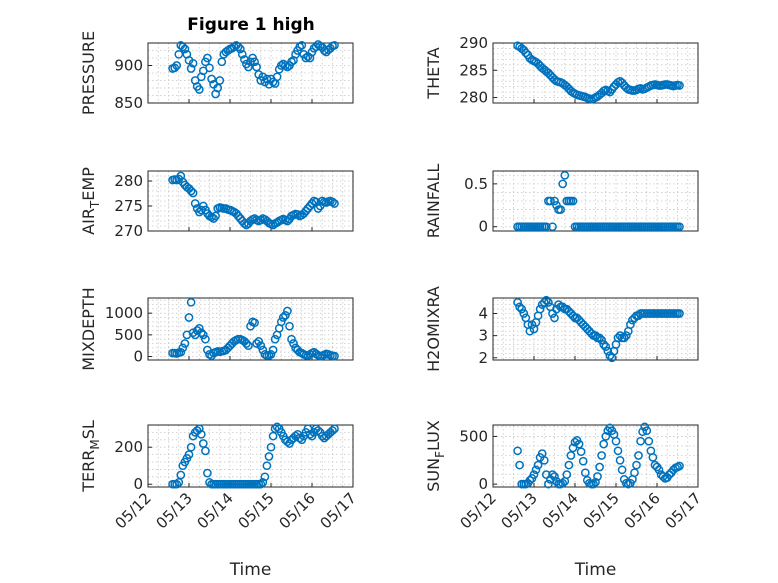 Image resolution: width=778 pixels, height=583 pixels. What do you see at coordinates (124, 313) in the screenshot?
I see `y-tick-label: 1000` at bounding box center [124, 313].